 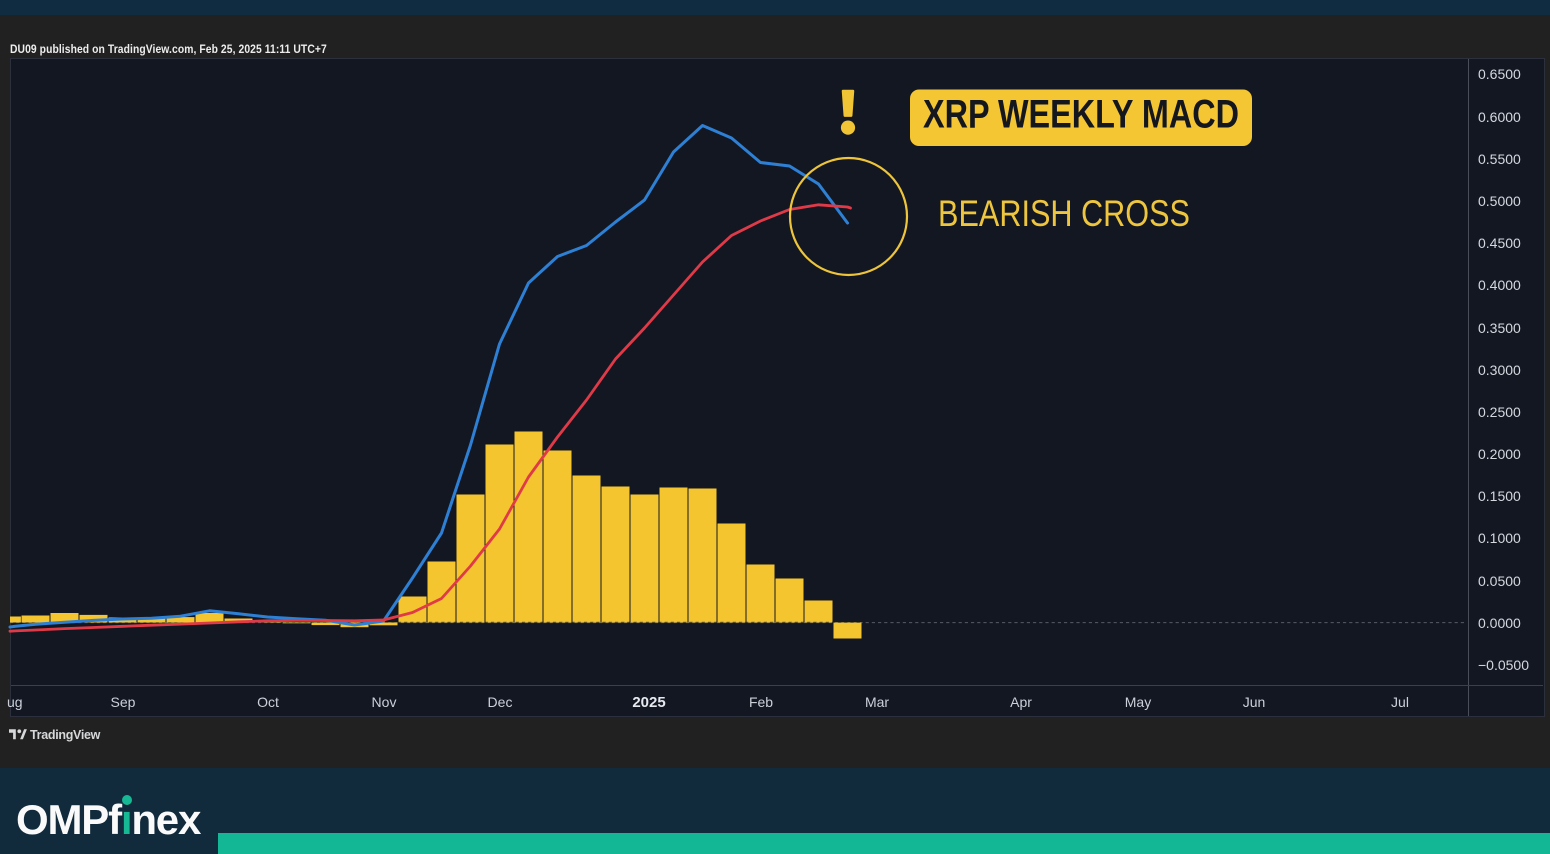 I want to click on svg-text: BEARISH CROSS, so click(x=1064, y=213).